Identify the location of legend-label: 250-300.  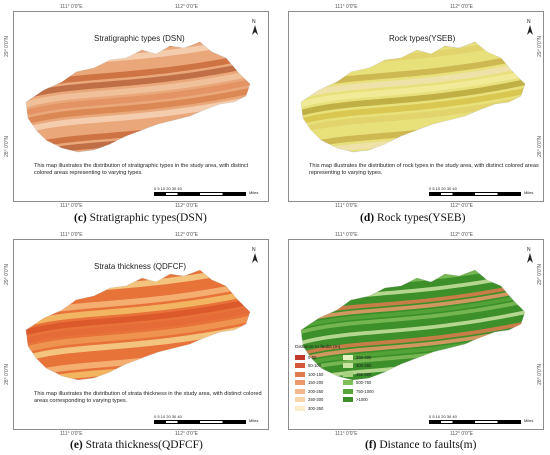
(316, 399).